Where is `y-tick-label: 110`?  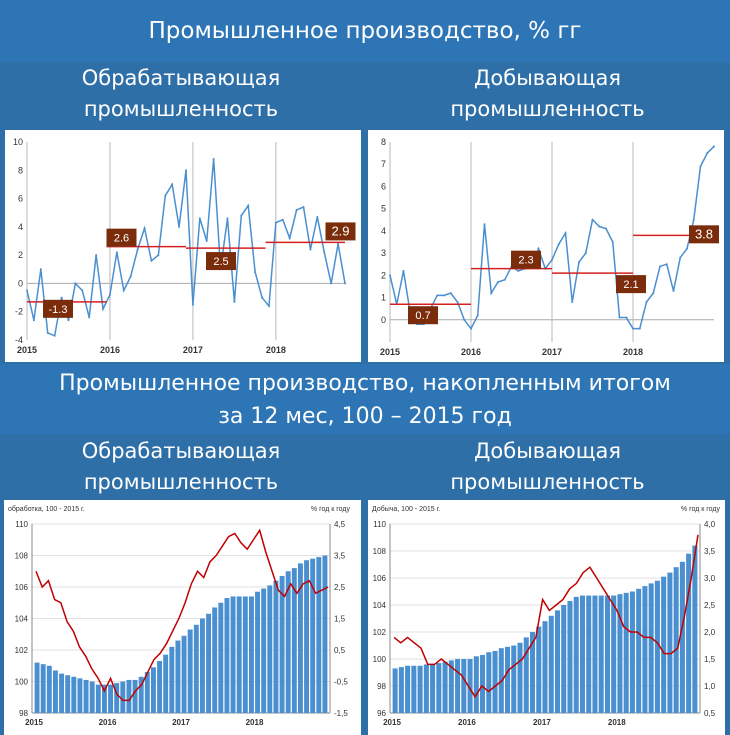 y-tick-label: 110 is located at coordinates (21, 524).